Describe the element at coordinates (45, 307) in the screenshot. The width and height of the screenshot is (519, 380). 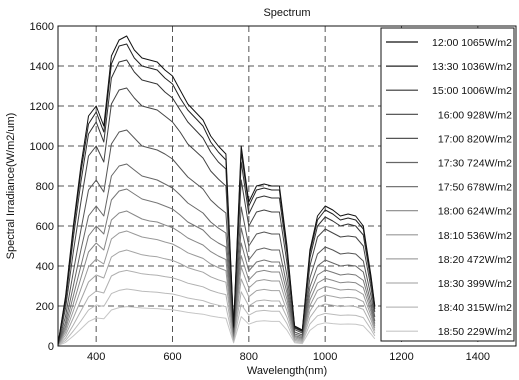
I see `y-tick-label: 200` at that location.